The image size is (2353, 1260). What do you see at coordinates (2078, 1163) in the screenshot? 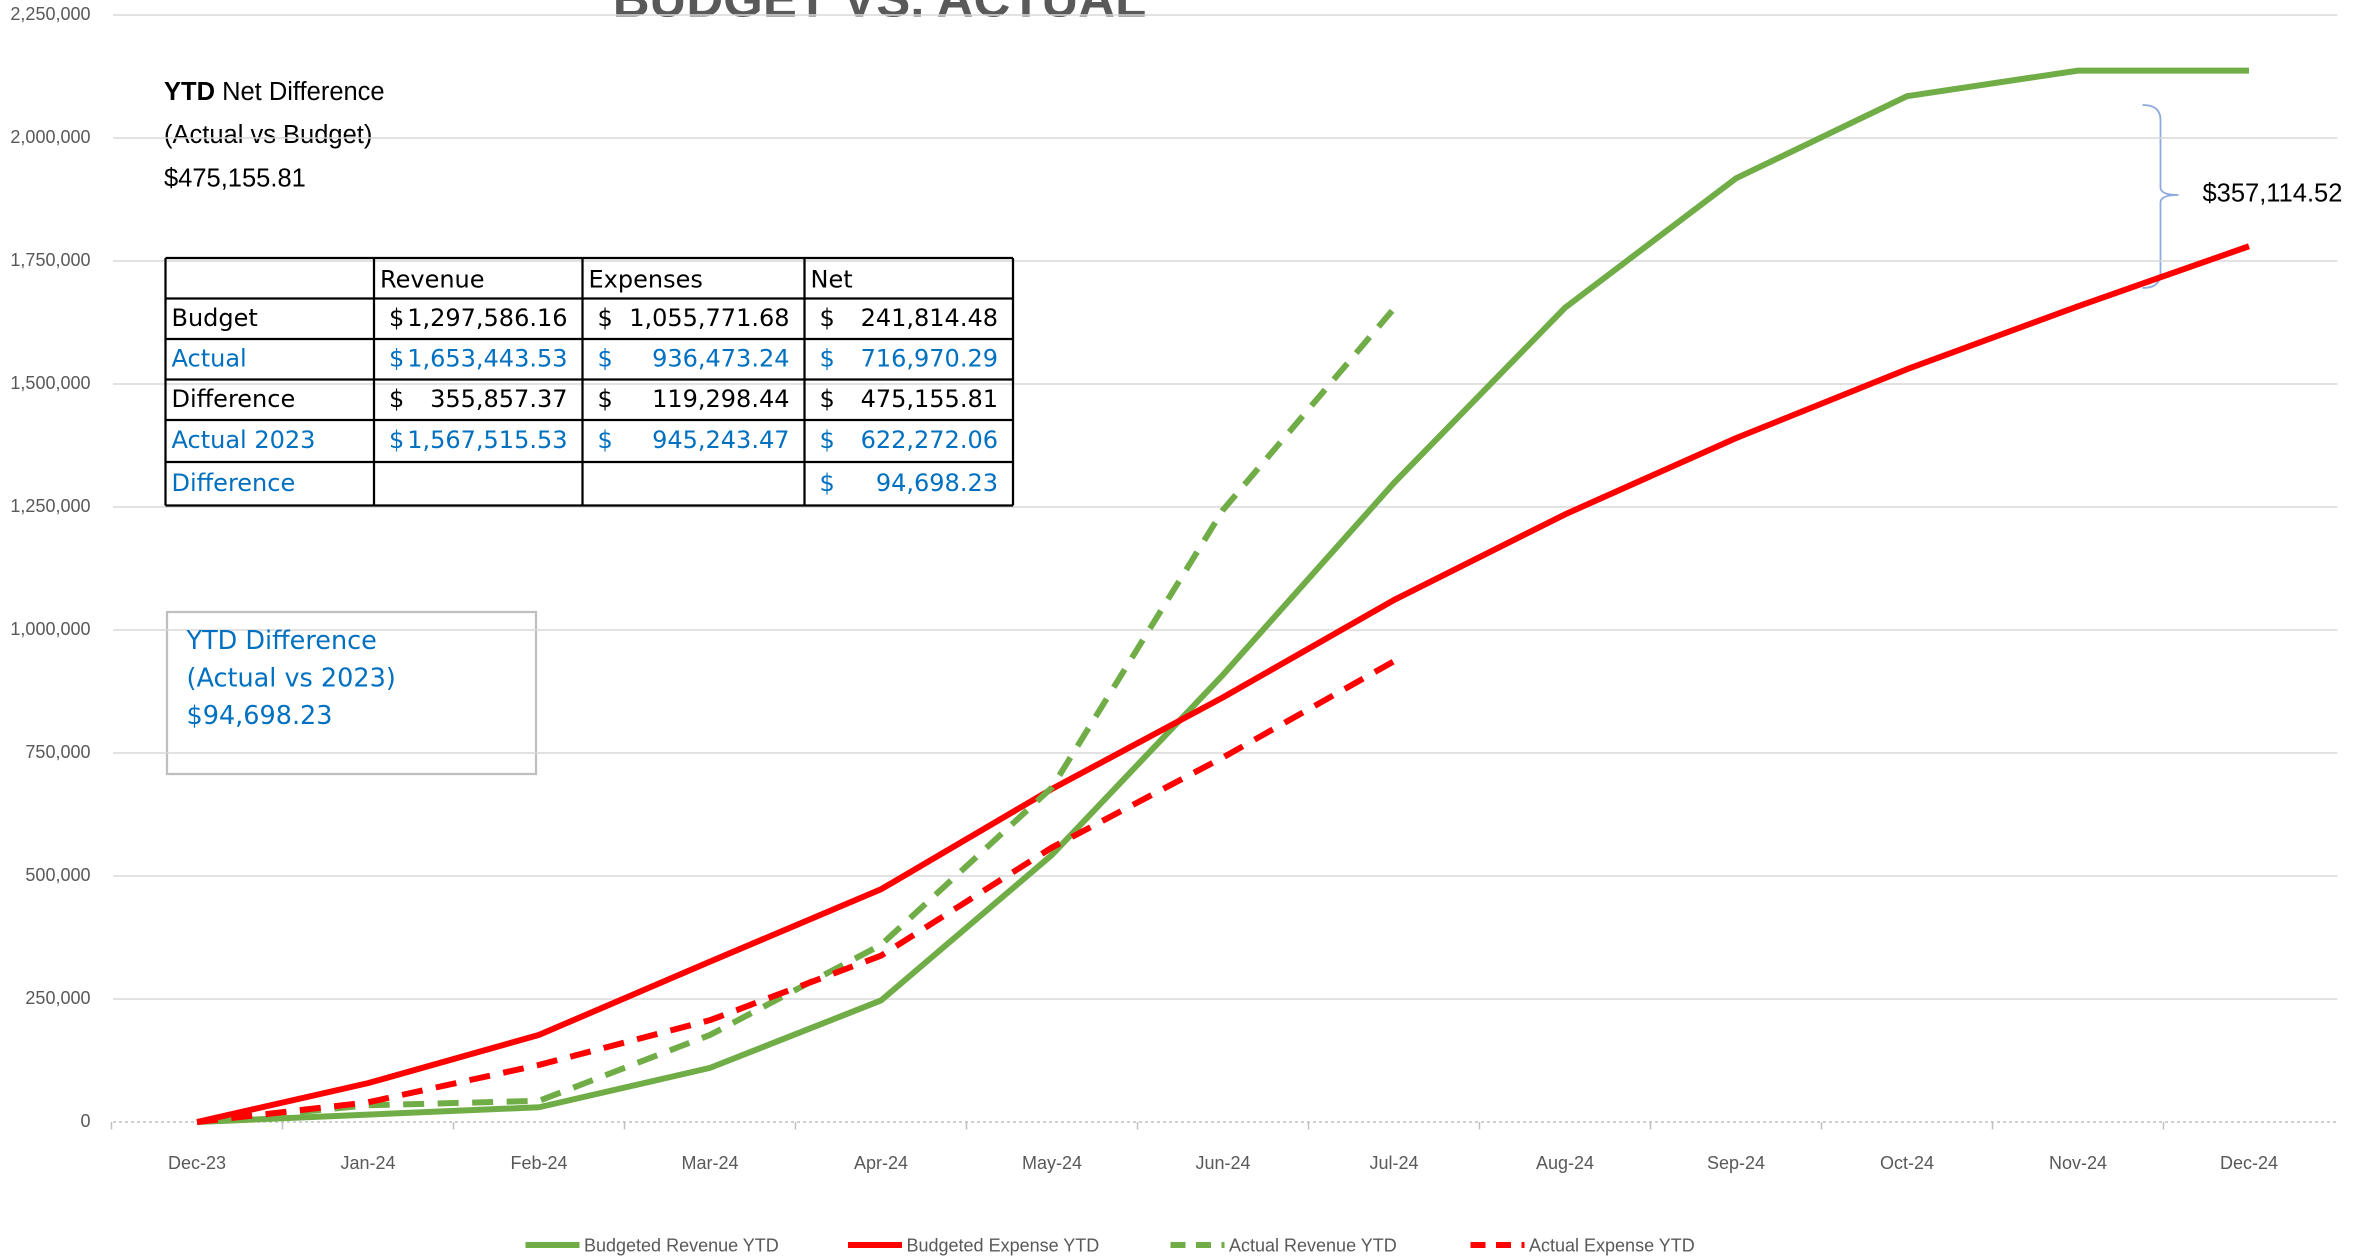
I see `x-tick-label: Nov-24` at bounding box center [2078, 1163].